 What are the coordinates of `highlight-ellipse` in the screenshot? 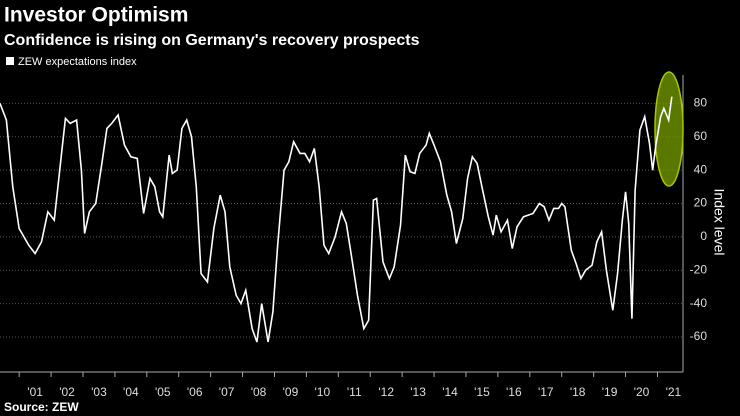 It's located at (669, 129).